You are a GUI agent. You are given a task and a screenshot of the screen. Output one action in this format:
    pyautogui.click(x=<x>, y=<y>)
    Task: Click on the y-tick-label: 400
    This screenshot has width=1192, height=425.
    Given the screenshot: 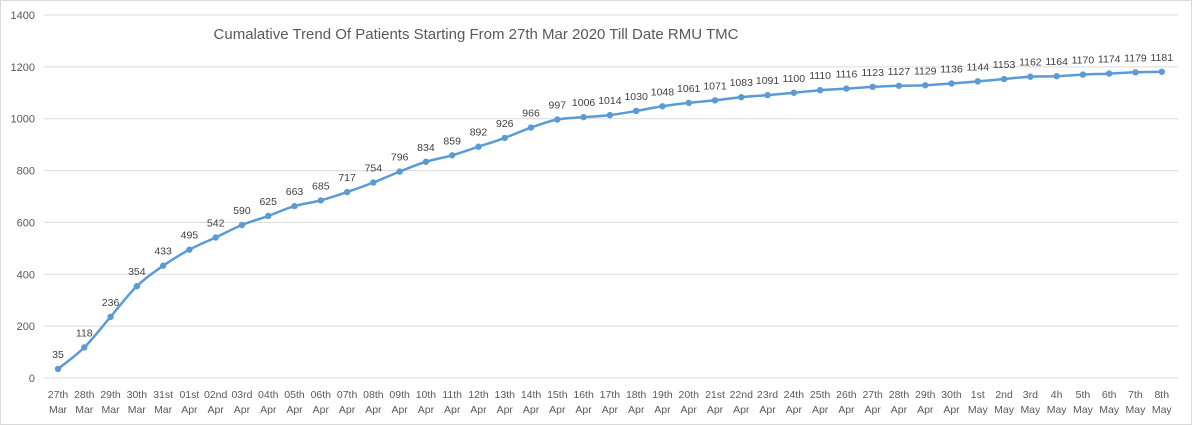 What is the action you would take?
    pyautogui.click(x=26, y=275)
    